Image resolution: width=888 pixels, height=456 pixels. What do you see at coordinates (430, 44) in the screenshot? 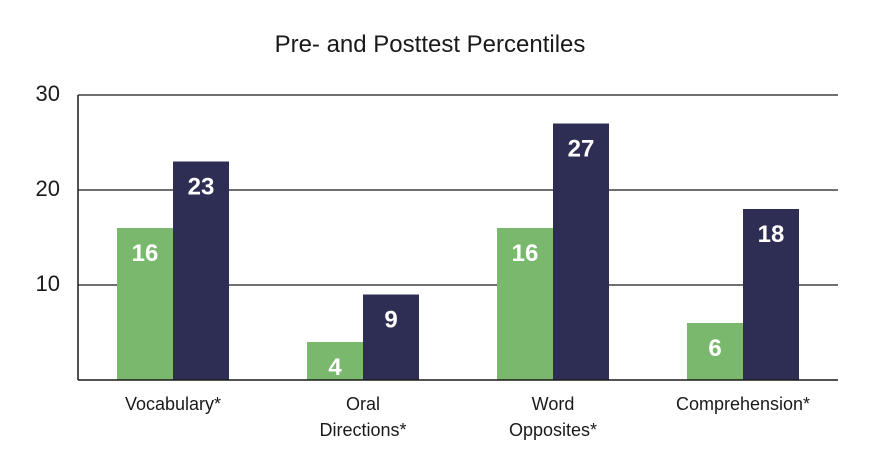
I see `chart-title: Pre- and Posttest Percentiles` at bounding box center [430, 44].